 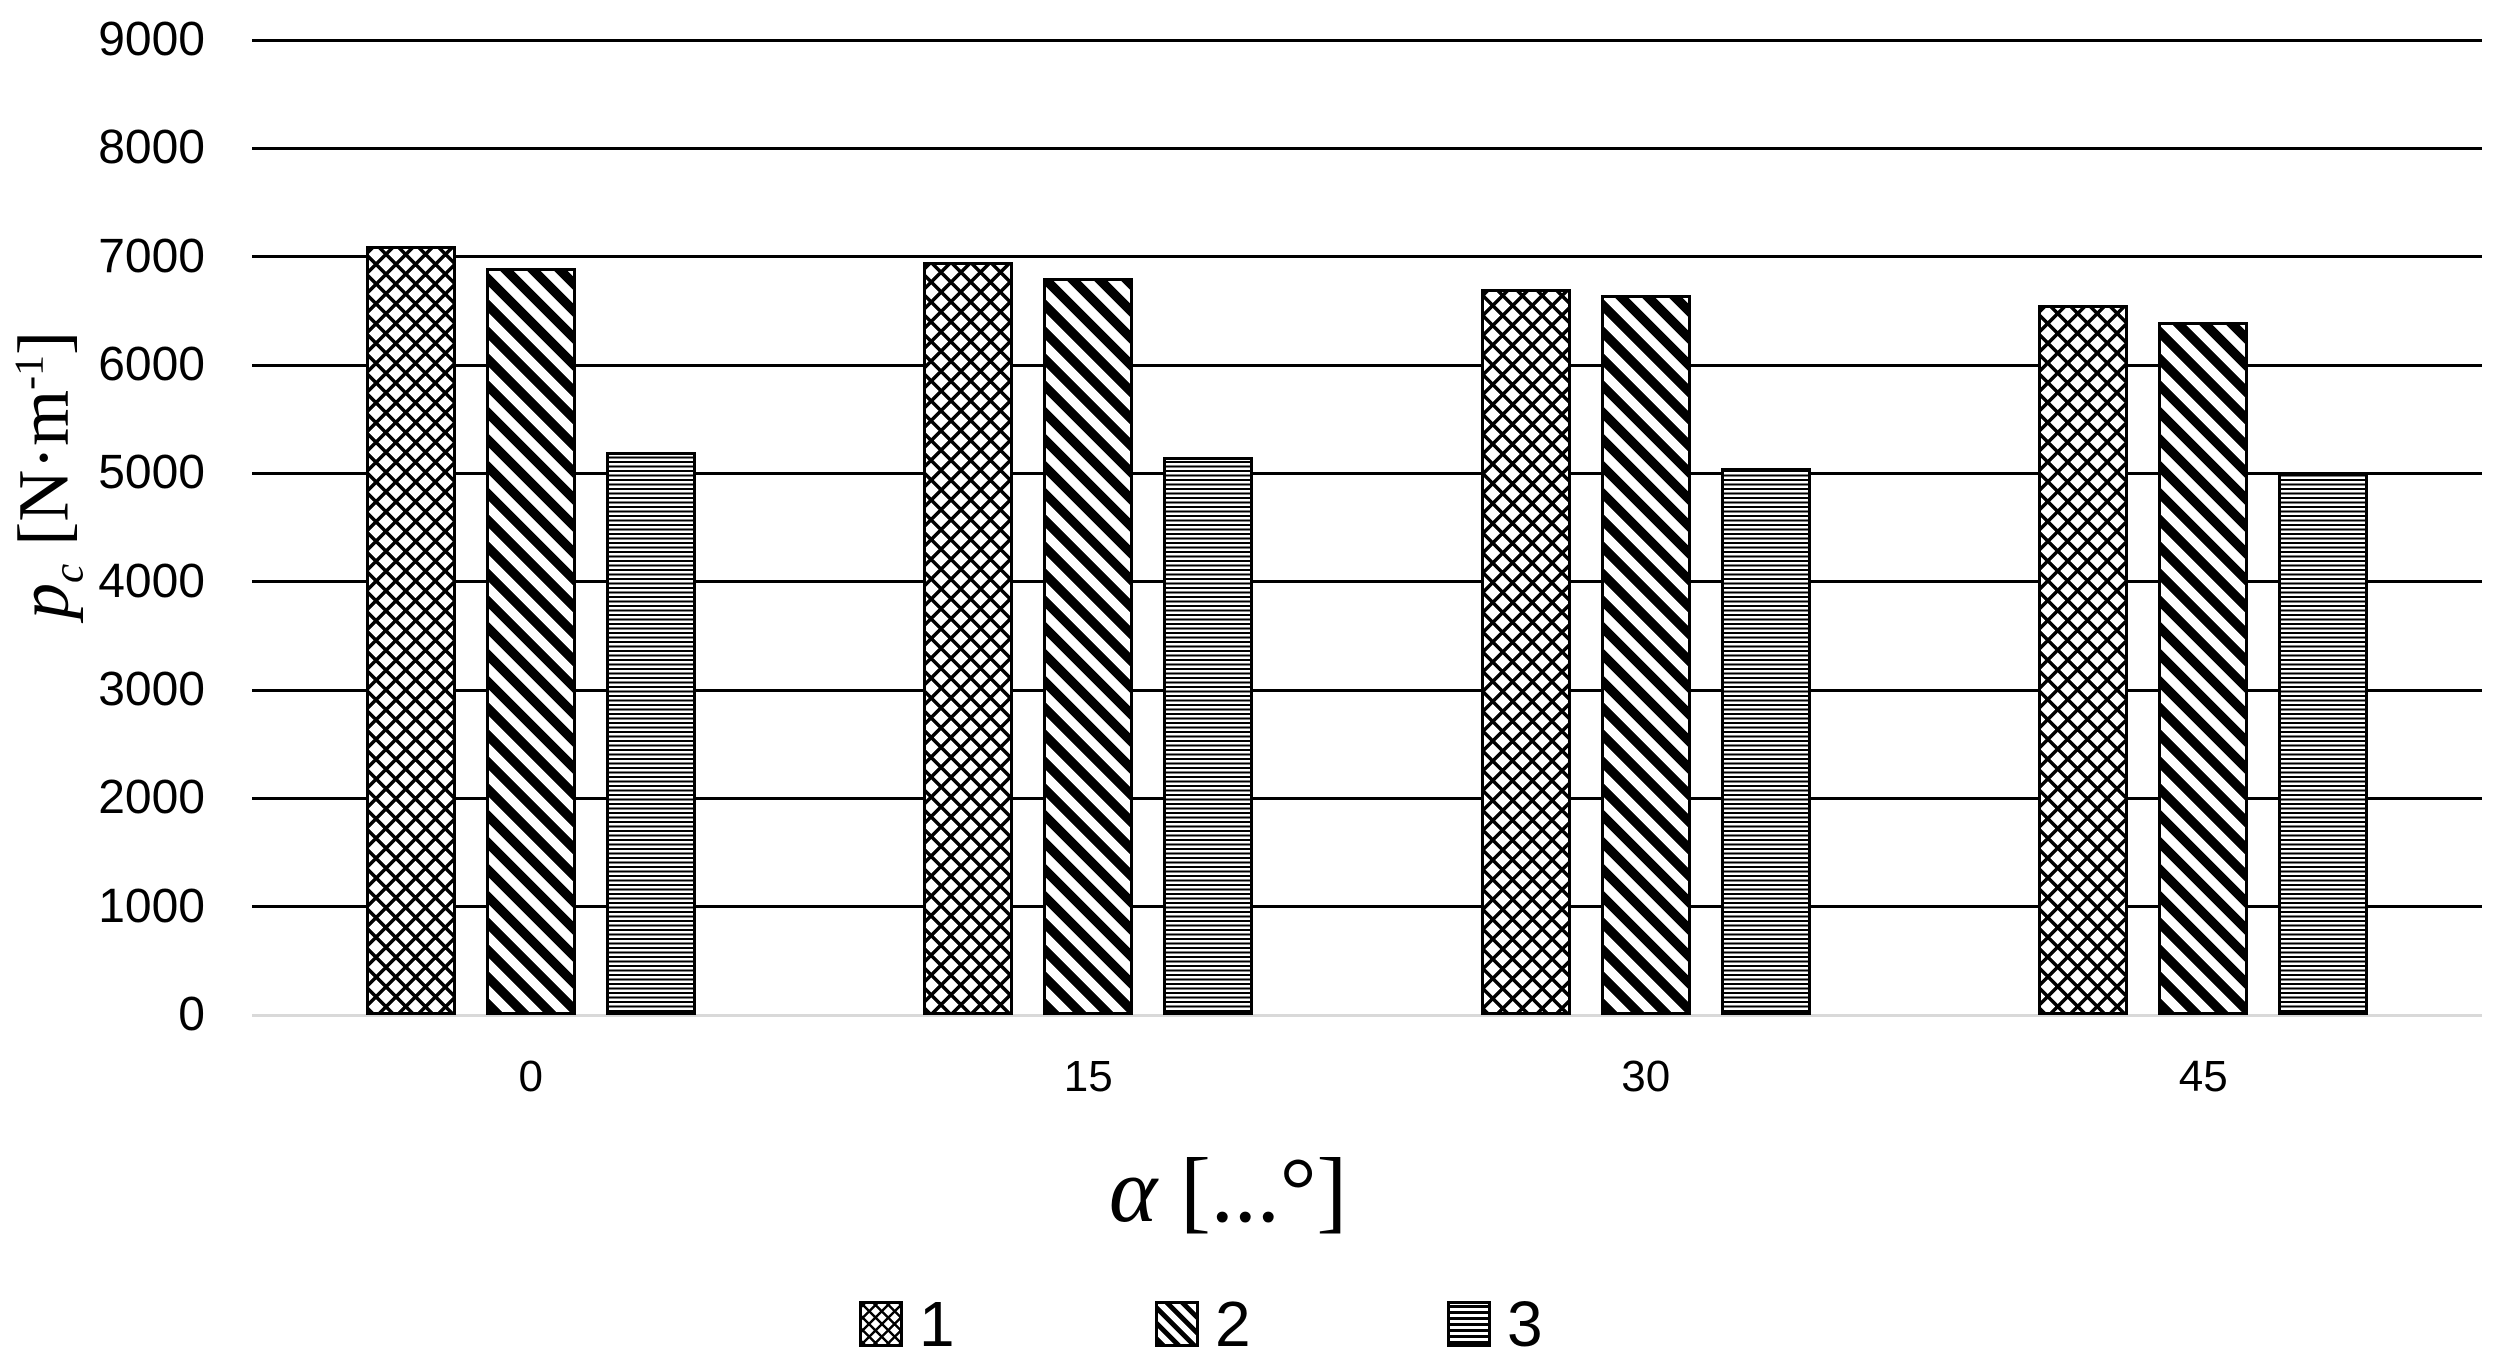 What do you see at coordinates (151, 256) in the screenshot?
I see `y-axis-tick-label: 7000` at bounding box center [151, 256].